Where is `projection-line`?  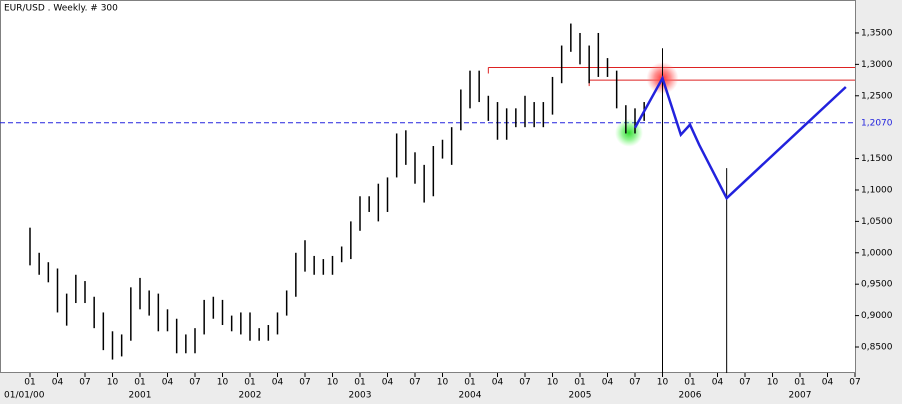
projection-line is located at coordinates (740, 138).